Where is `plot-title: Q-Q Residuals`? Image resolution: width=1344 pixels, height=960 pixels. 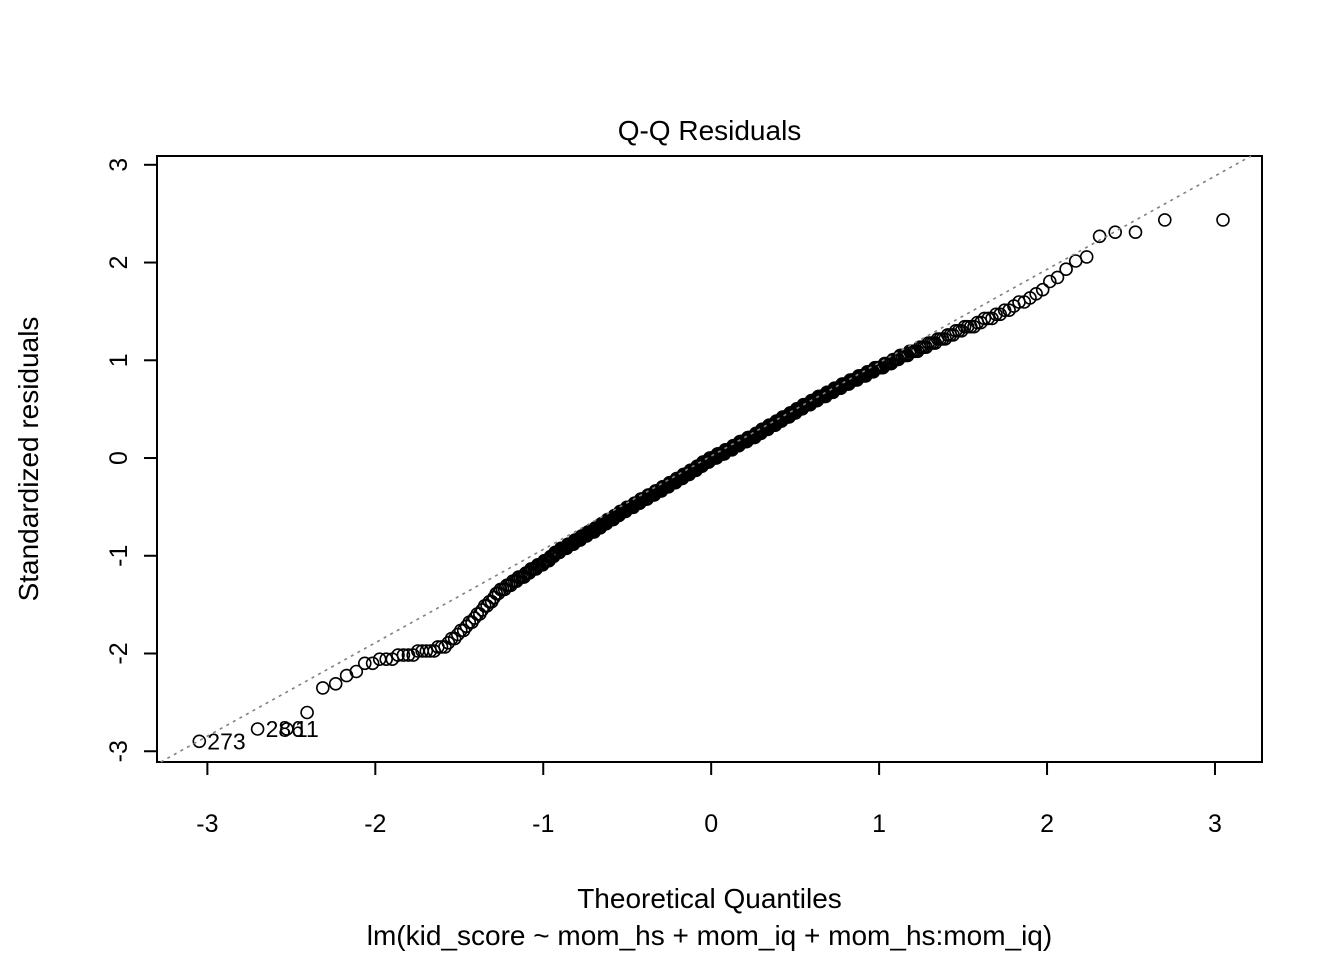 plot-title: Q-Q Residuals is located at coordinates (710, 130).